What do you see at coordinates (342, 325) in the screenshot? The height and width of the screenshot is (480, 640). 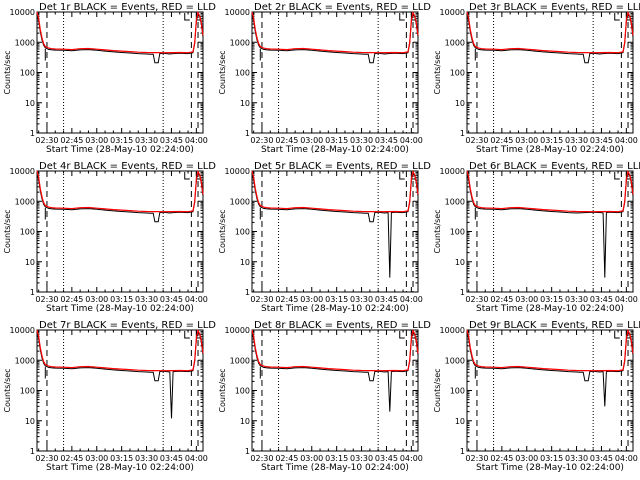 I see `panel-title: Det 8r BLACK = Events, RED = LLD` at bounding box center [342, 325].